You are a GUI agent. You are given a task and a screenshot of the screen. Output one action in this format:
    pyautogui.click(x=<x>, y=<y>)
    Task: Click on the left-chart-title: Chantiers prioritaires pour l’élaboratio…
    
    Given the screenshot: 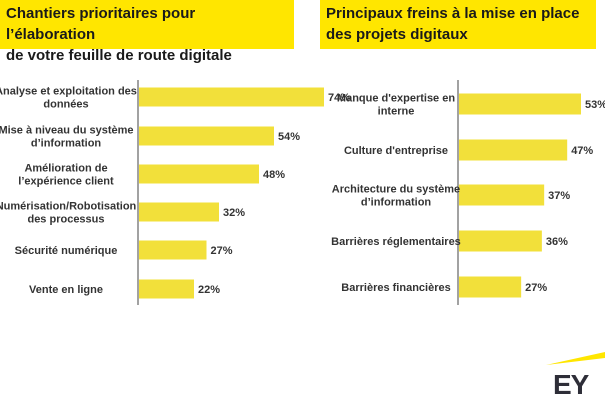 What is the action you would take?
    pyautogui.click(x=147, y=32)
    